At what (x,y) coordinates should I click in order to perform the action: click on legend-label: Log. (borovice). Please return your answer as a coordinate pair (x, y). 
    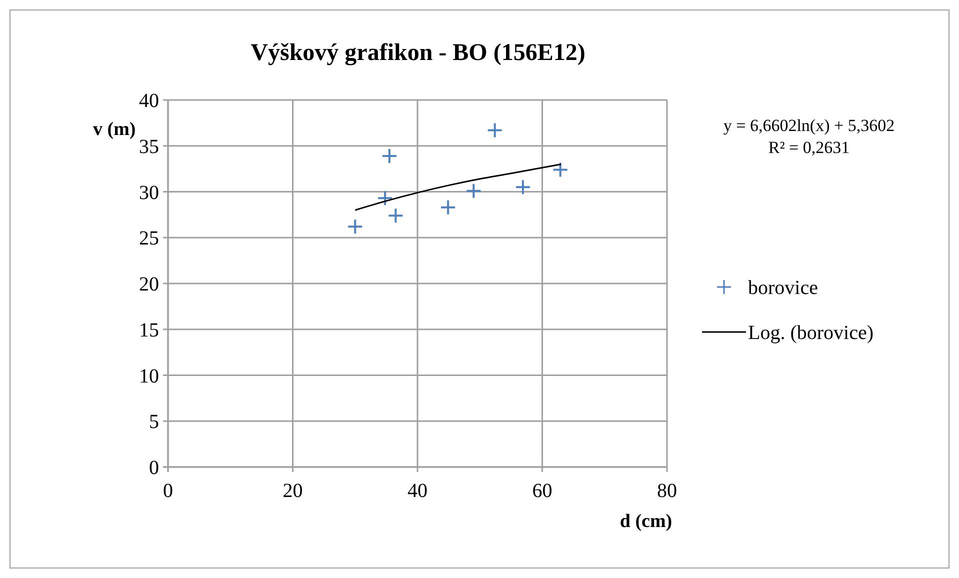
    Looking at the image, I should click on (811, 333).